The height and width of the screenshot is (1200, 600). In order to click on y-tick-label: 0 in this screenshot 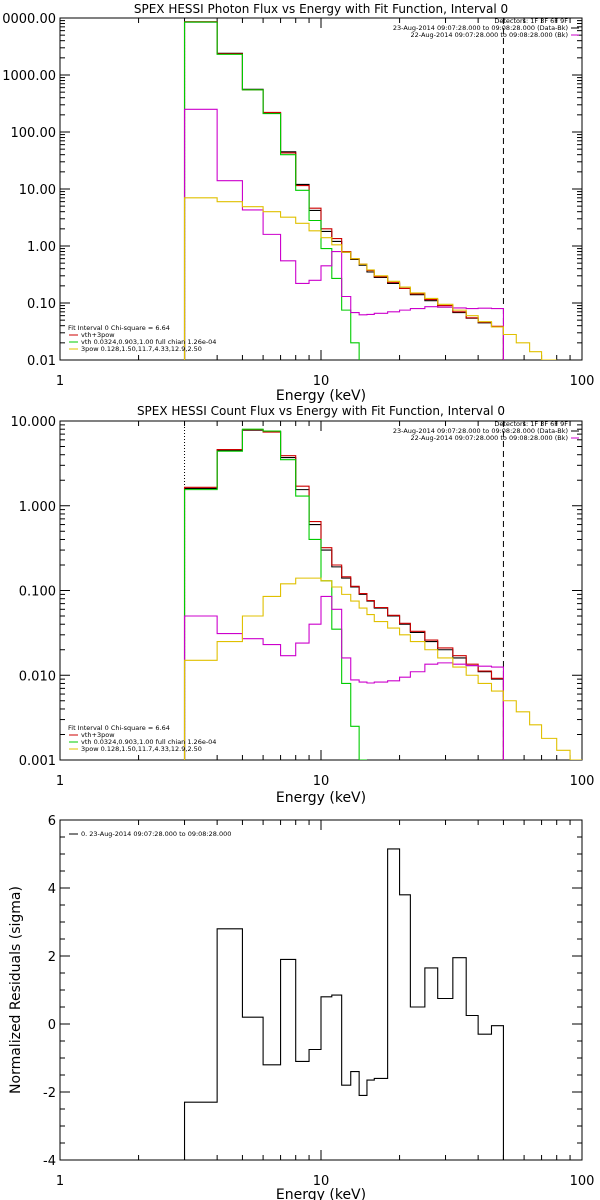, I will do `click(52, 1025)`.